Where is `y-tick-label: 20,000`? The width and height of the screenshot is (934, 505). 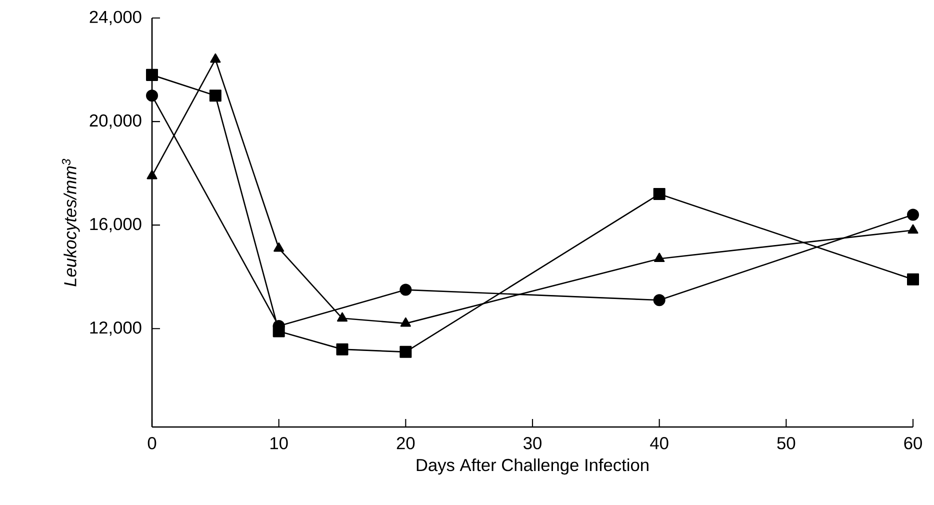
y-tick-label: 20,000 is located at coordinates (116, 121).